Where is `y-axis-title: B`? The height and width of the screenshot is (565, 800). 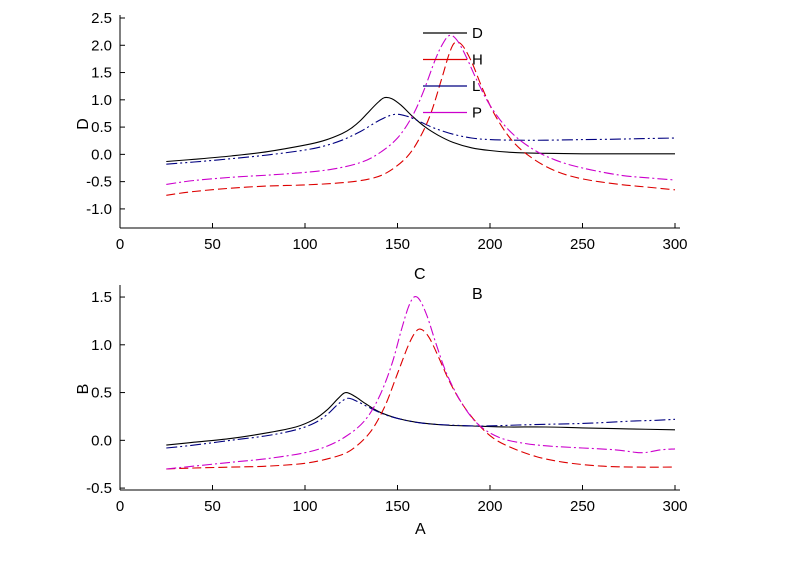 y-axis-title: B is located at coordinates (83, 389).